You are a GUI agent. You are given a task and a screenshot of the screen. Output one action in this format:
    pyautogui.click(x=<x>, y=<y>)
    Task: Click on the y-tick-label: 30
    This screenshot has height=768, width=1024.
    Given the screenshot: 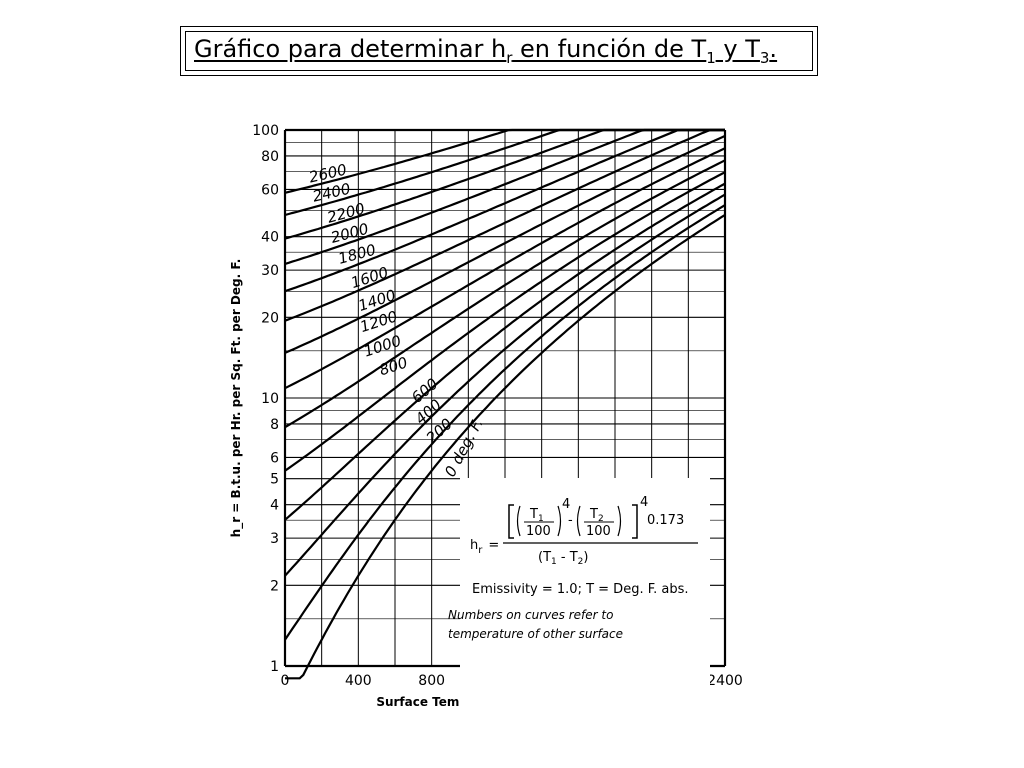 What is the action you would take?
    pyautogui.click(x=270, y=271)
    